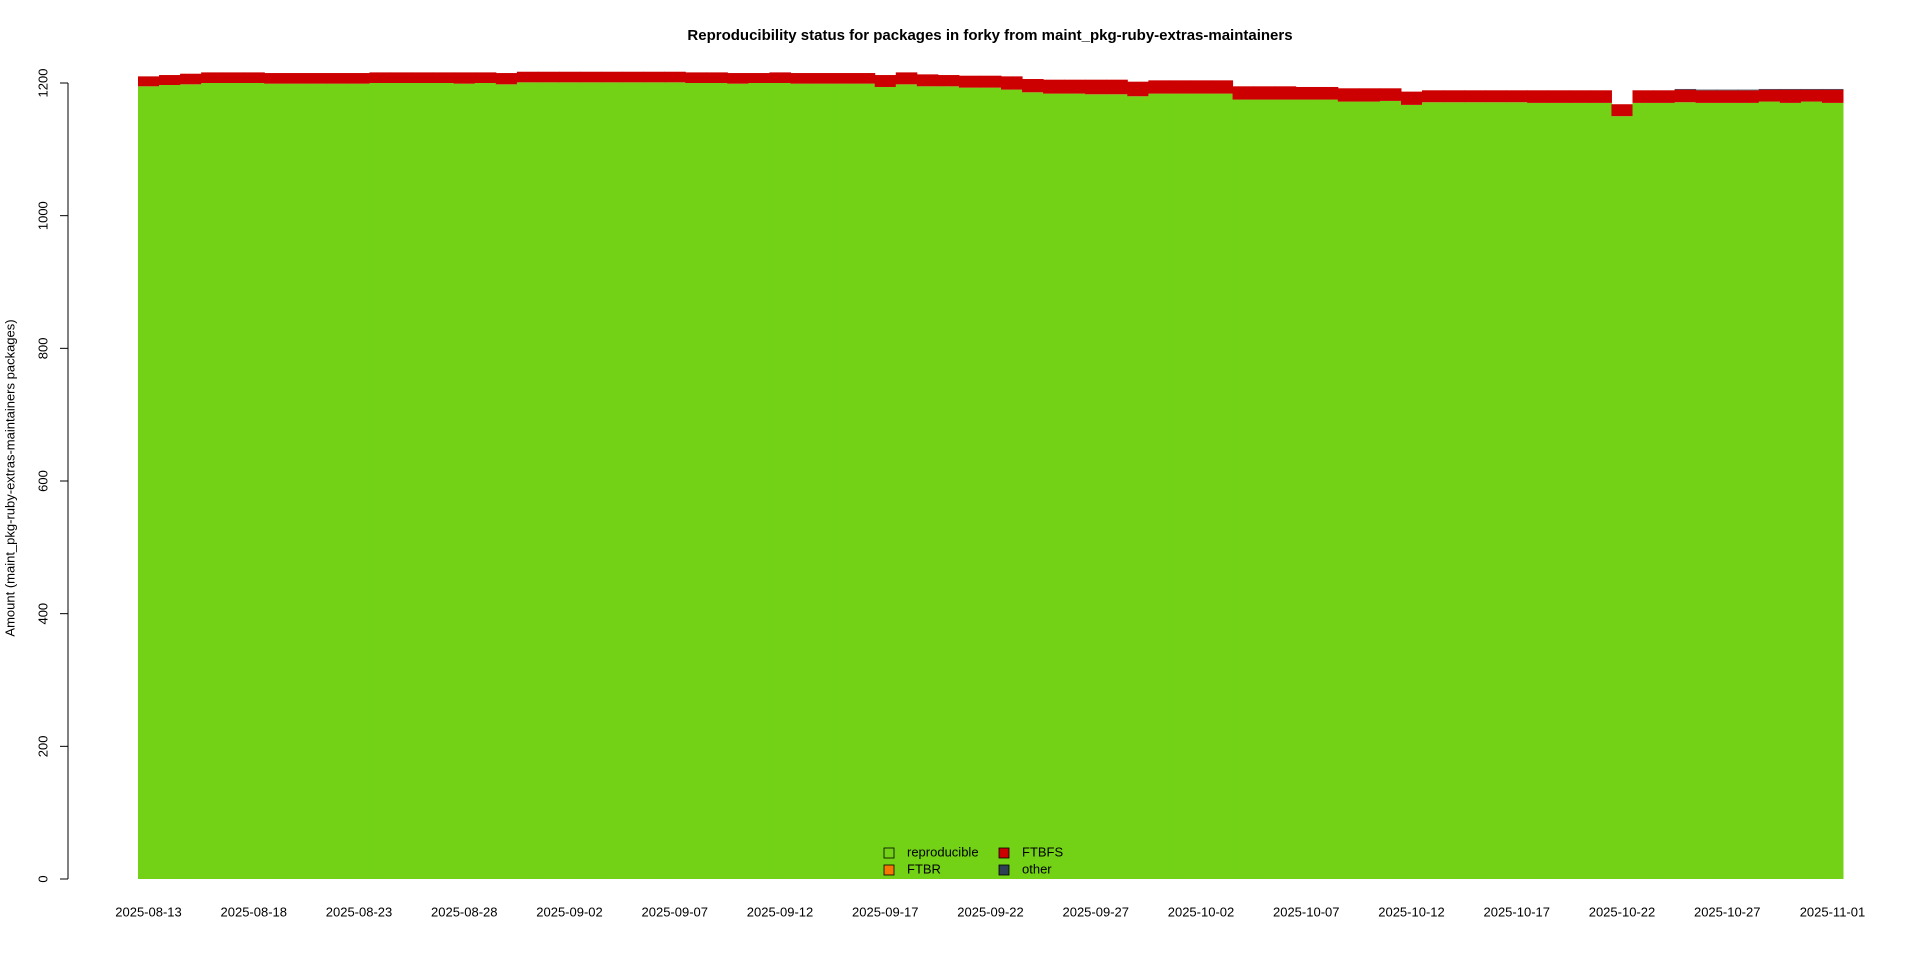  What do you see at coordinates (675, 911) in the screenshot?
I see `x-tick-label: 2025-09-07` at bounding box center [675, 911].